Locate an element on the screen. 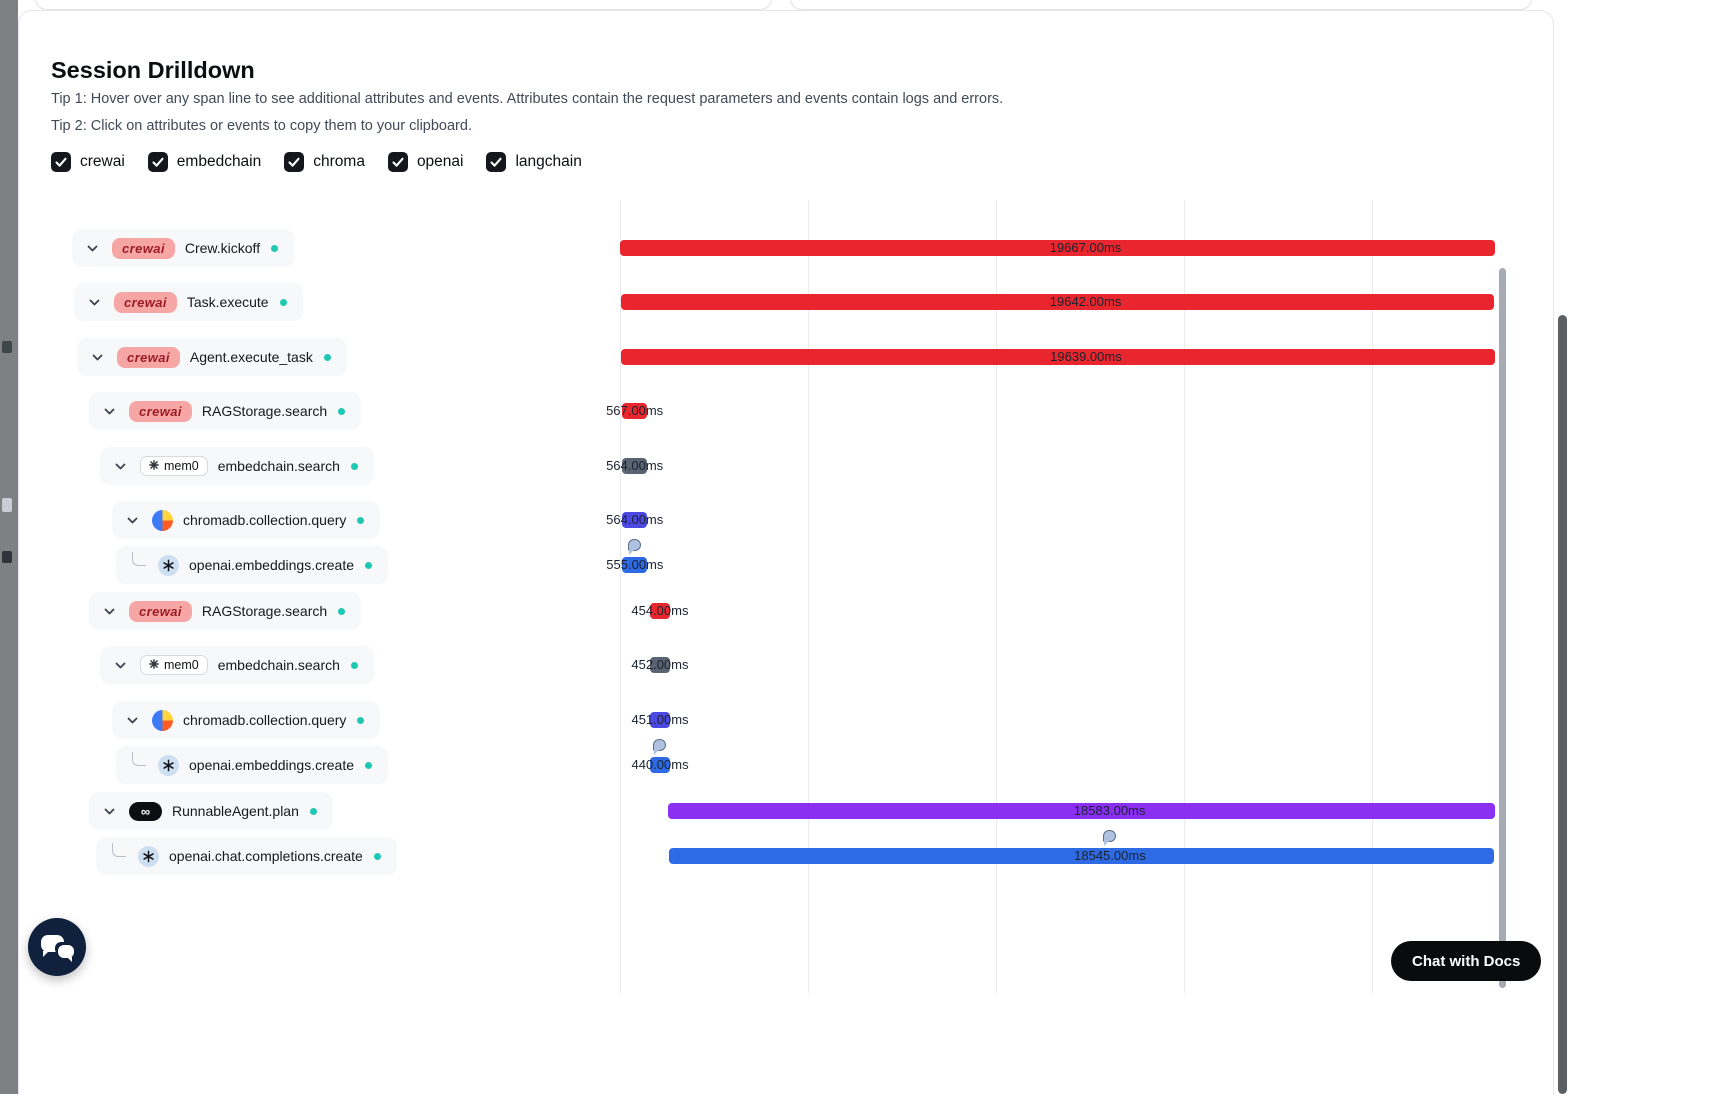 The height and width of the screenshot is (1095, 1725). filter-label: chroma is located at coordinates (339, 161).